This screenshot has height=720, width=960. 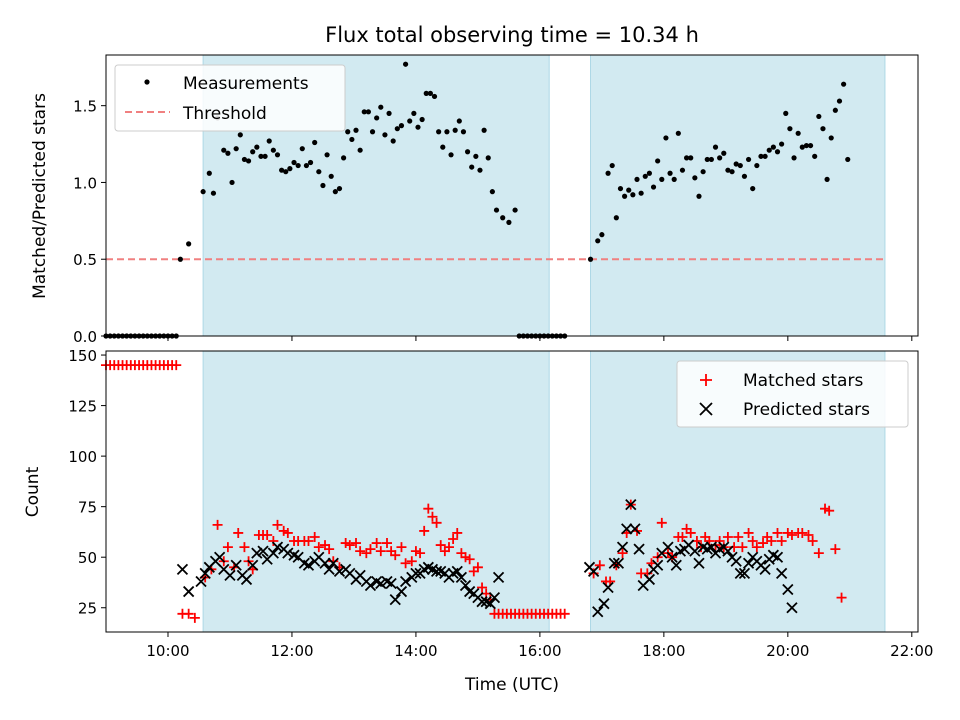 I want to click on x-tick-label: 22:00, so click(x=911, y=651).